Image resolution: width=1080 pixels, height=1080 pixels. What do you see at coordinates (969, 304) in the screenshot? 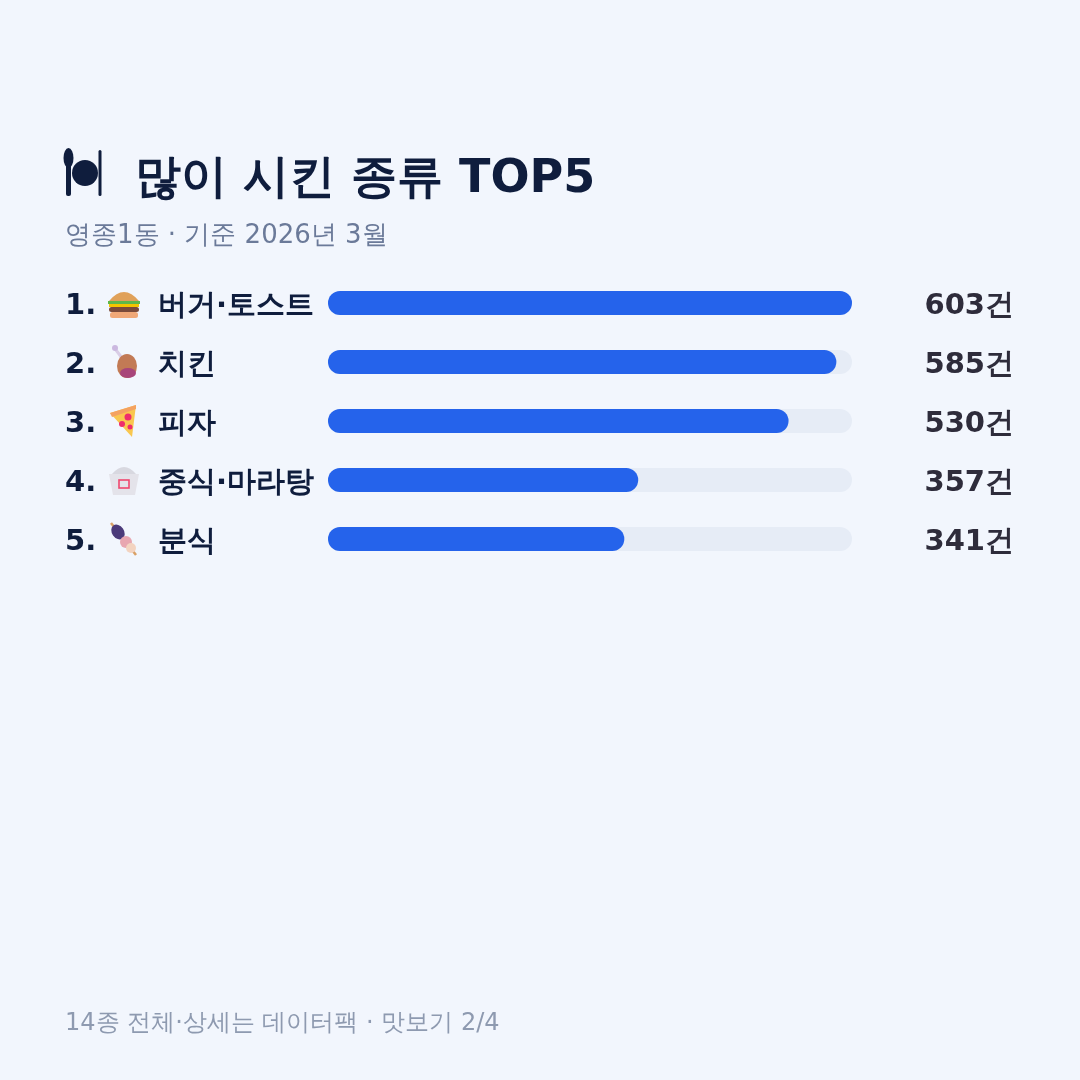
I see `data-label: 603건` at bounding box center [969, 304].